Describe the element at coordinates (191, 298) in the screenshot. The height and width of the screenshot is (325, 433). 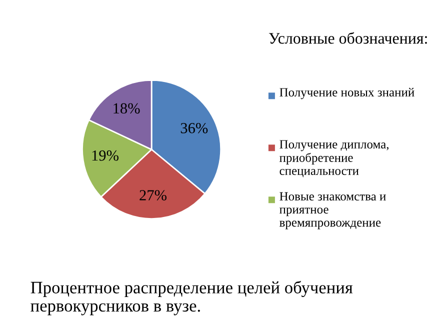
I see `text: Процентное распределение целей обучения первокурсников в вузе.` at that location.